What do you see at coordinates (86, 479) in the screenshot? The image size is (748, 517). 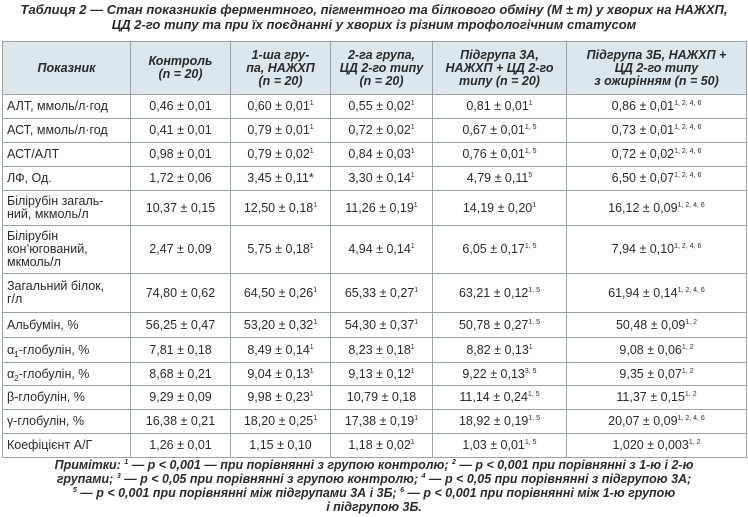 I see `text: групами;` at bounding box center [86, 479].